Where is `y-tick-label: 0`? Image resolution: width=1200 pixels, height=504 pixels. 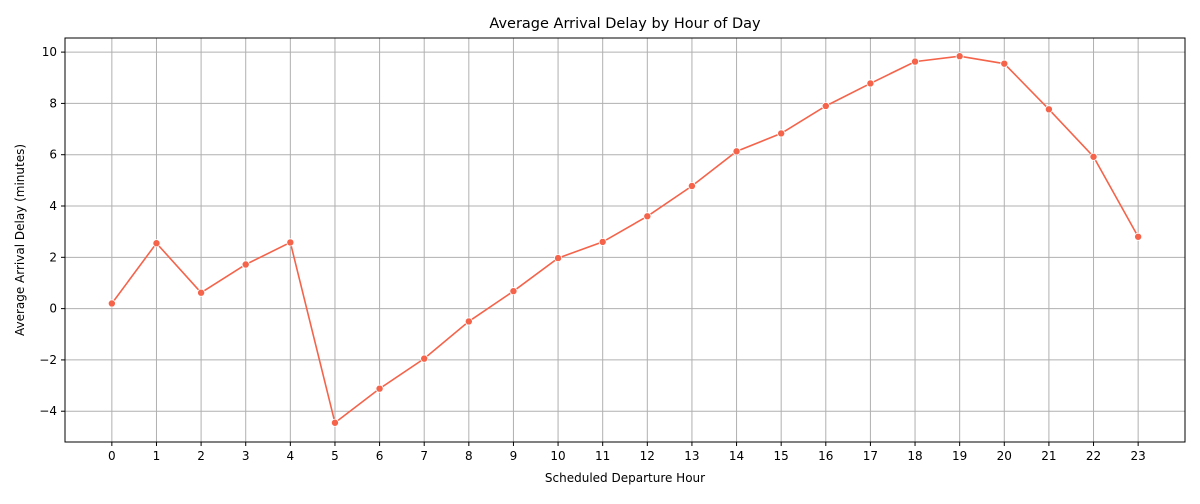
y-tick-label: 0 is located at coordinates (53, 309).